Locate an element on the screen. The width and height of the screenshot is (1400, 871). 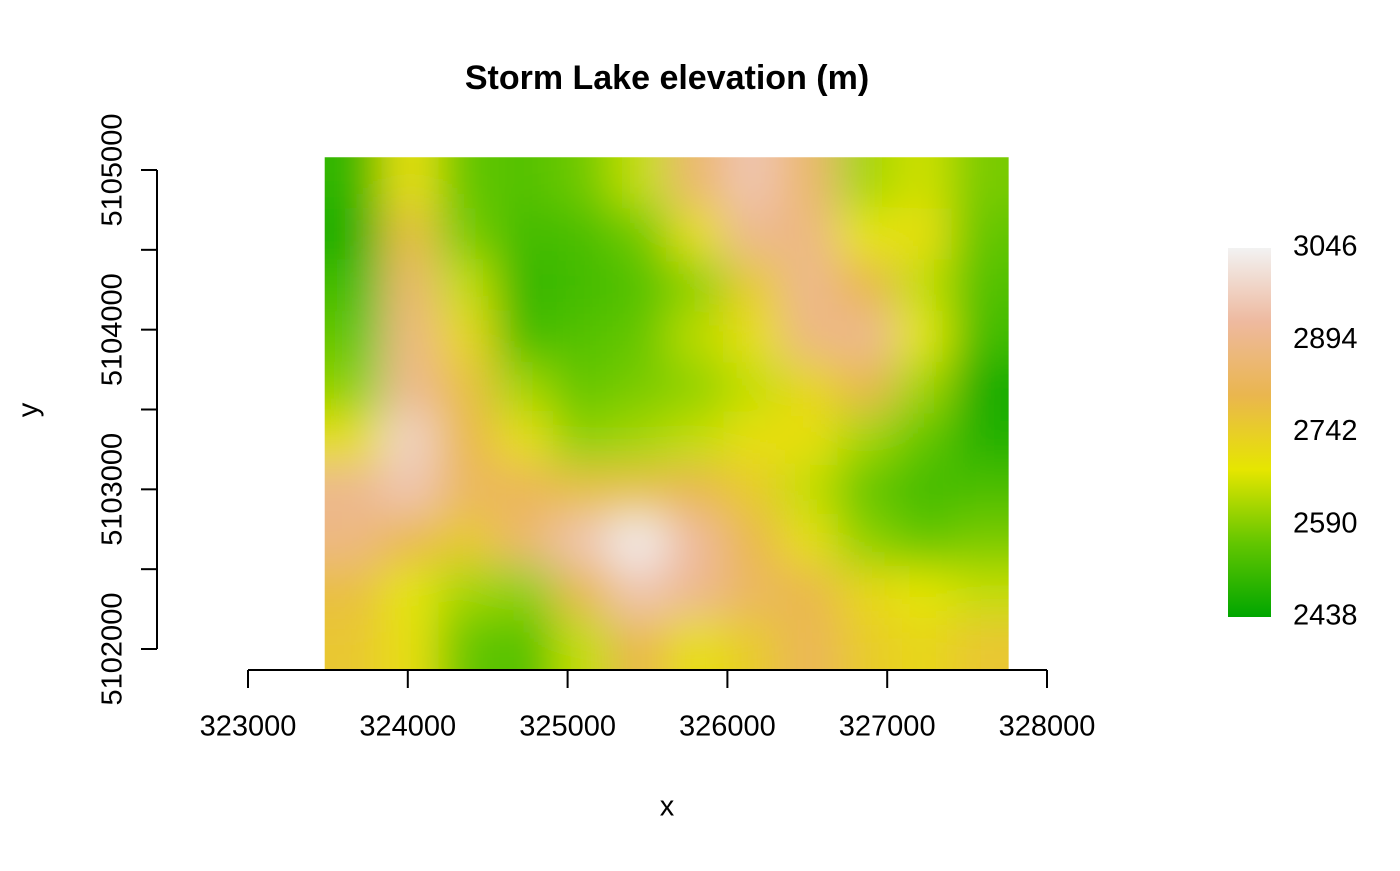
color-bar is located at coordinates (1249, 432).